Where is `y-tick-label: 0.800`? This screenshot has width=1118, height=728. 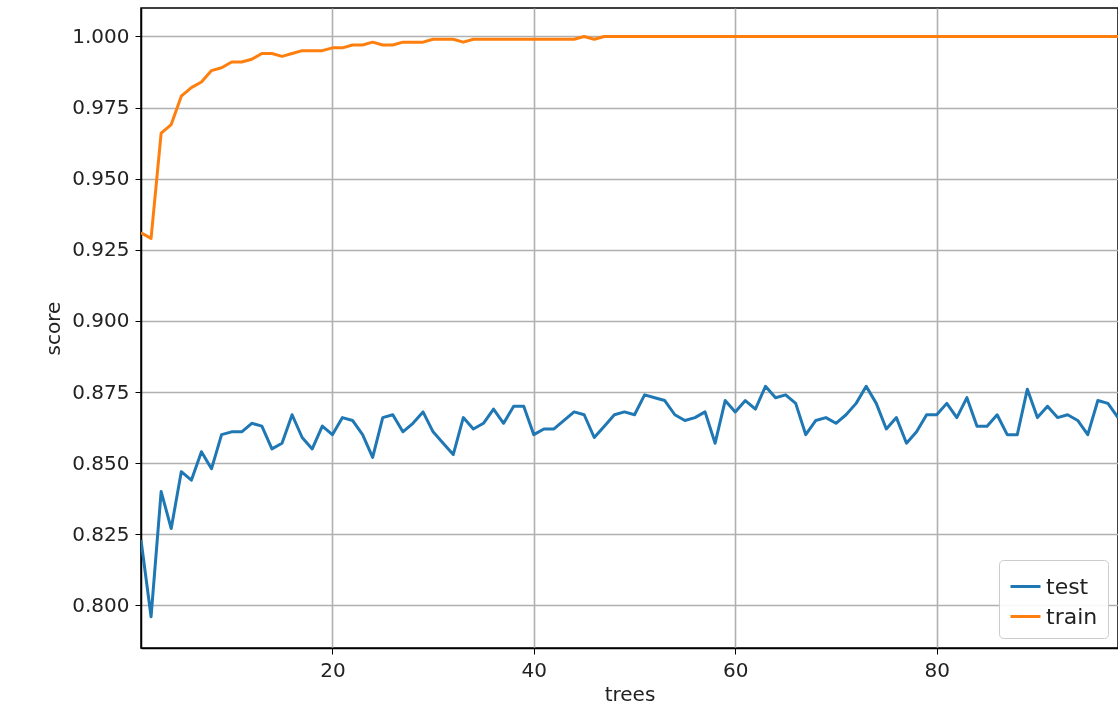 y-tick-label: 0.800 is located at coordinates (101, 604).